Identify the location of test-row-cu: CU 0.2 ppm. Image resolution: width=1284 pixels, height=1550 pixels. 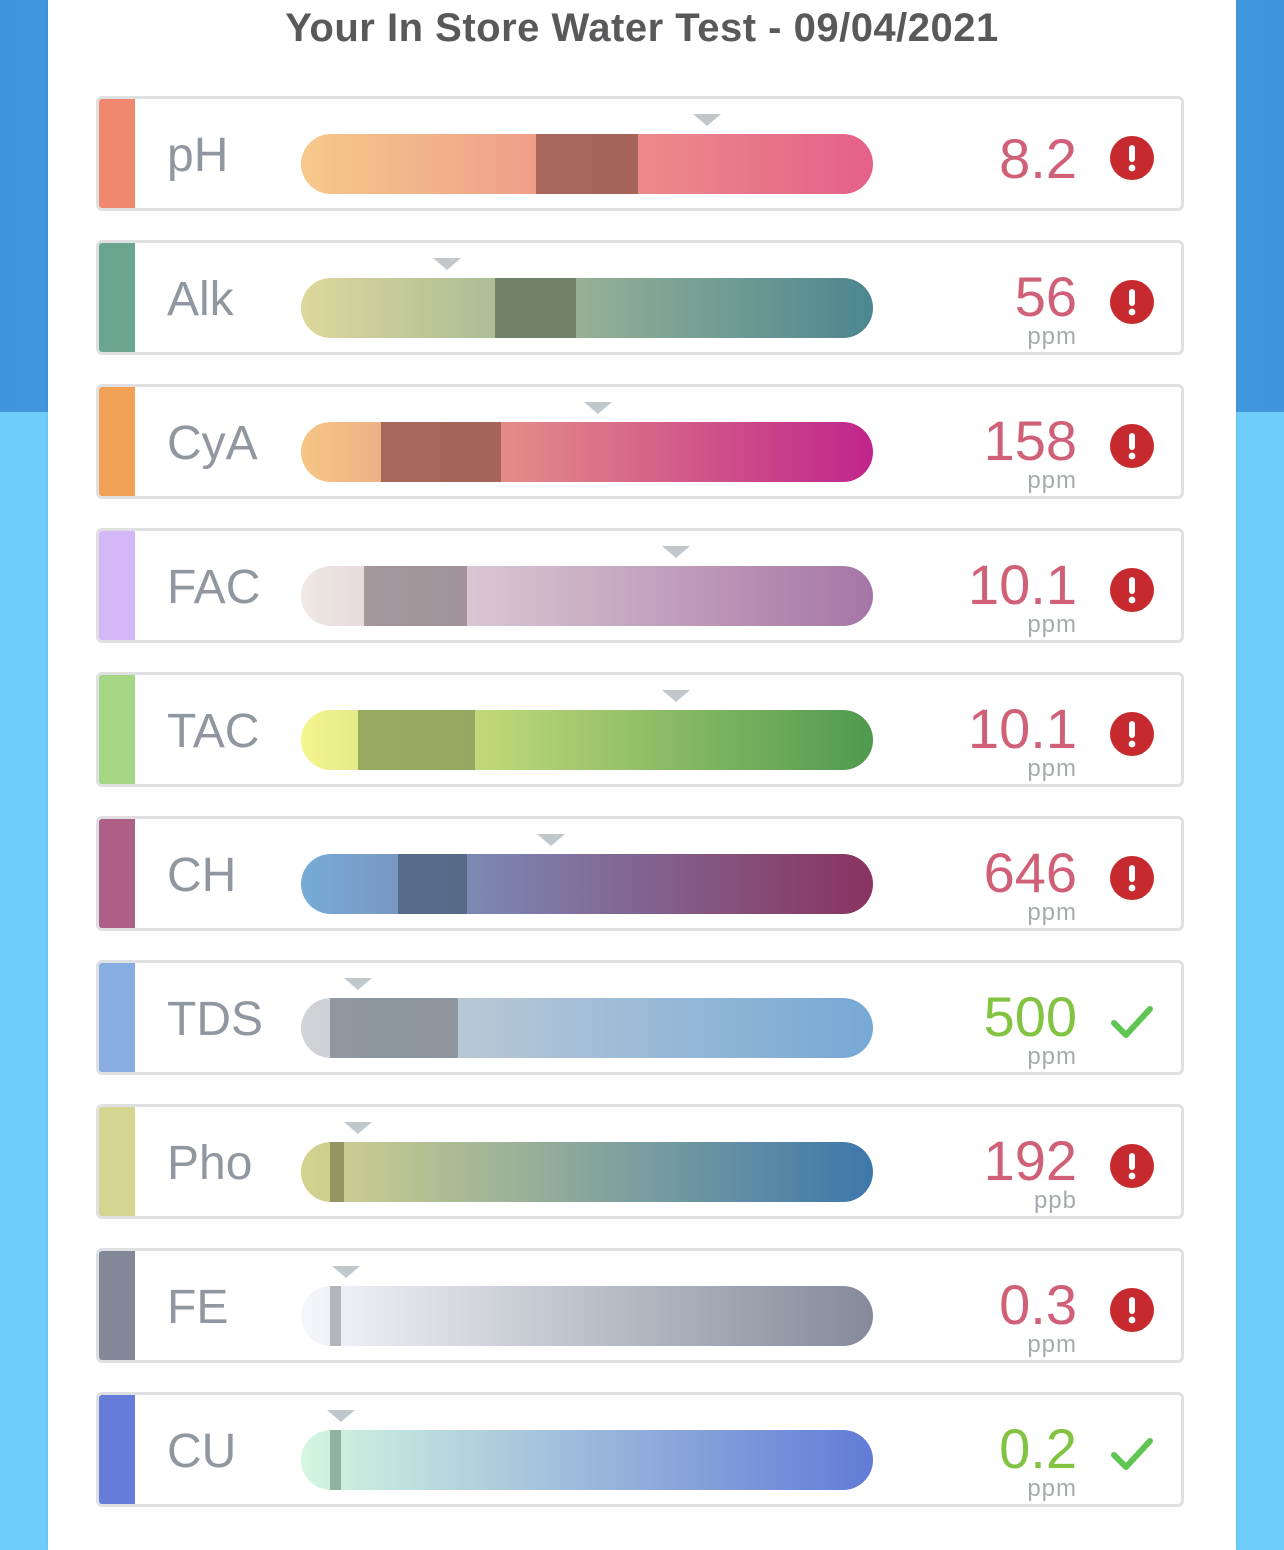
(640, 1449).